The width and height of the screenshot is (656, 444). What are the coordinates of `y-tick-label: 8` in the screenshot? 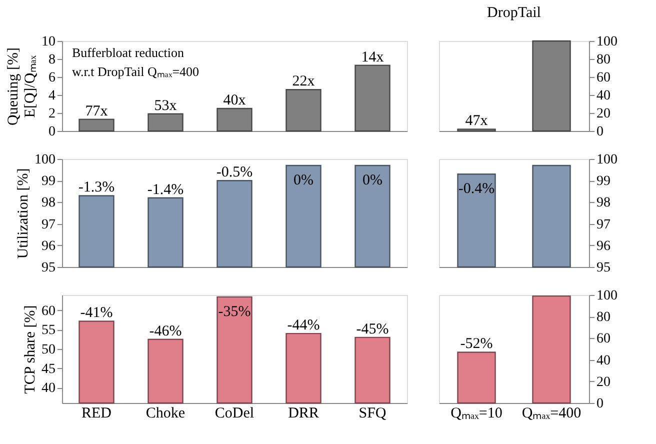 It's located at (52, 60).